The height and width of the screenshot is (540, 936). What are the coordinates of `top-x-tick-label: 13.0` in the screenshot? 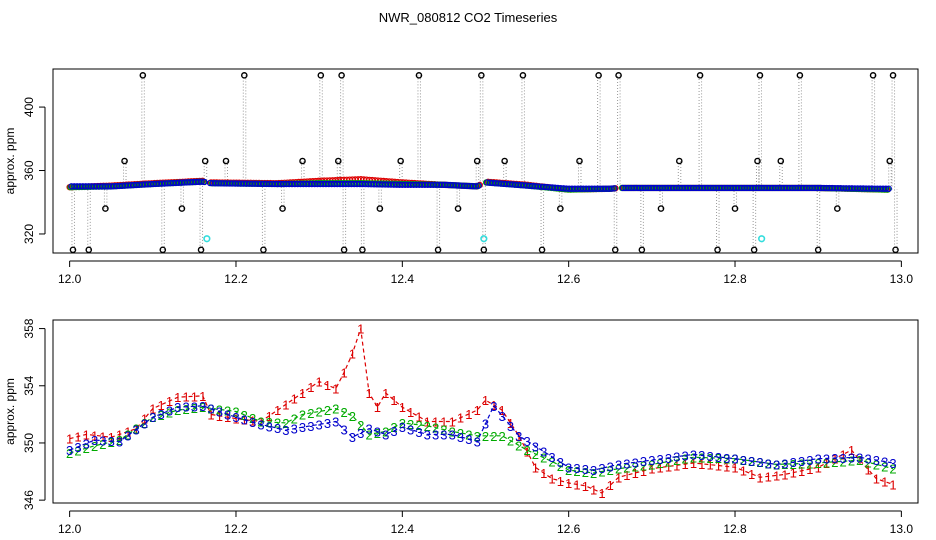 It's located at (902, 279).